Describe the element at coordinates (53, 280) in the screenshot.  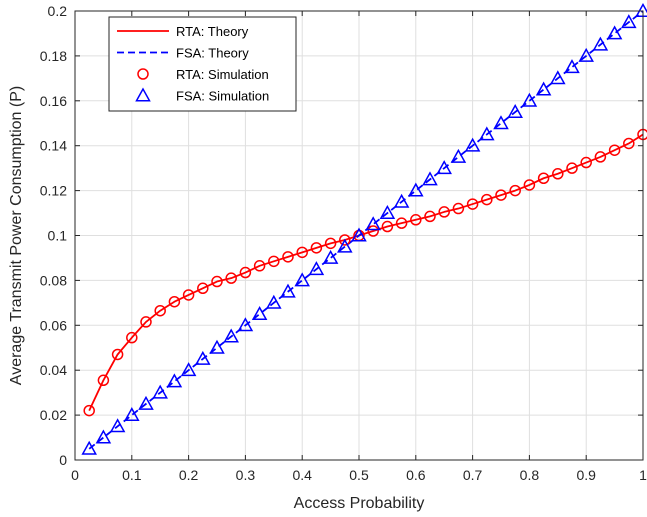
I see `y-tick-label: 0.08` at that location.